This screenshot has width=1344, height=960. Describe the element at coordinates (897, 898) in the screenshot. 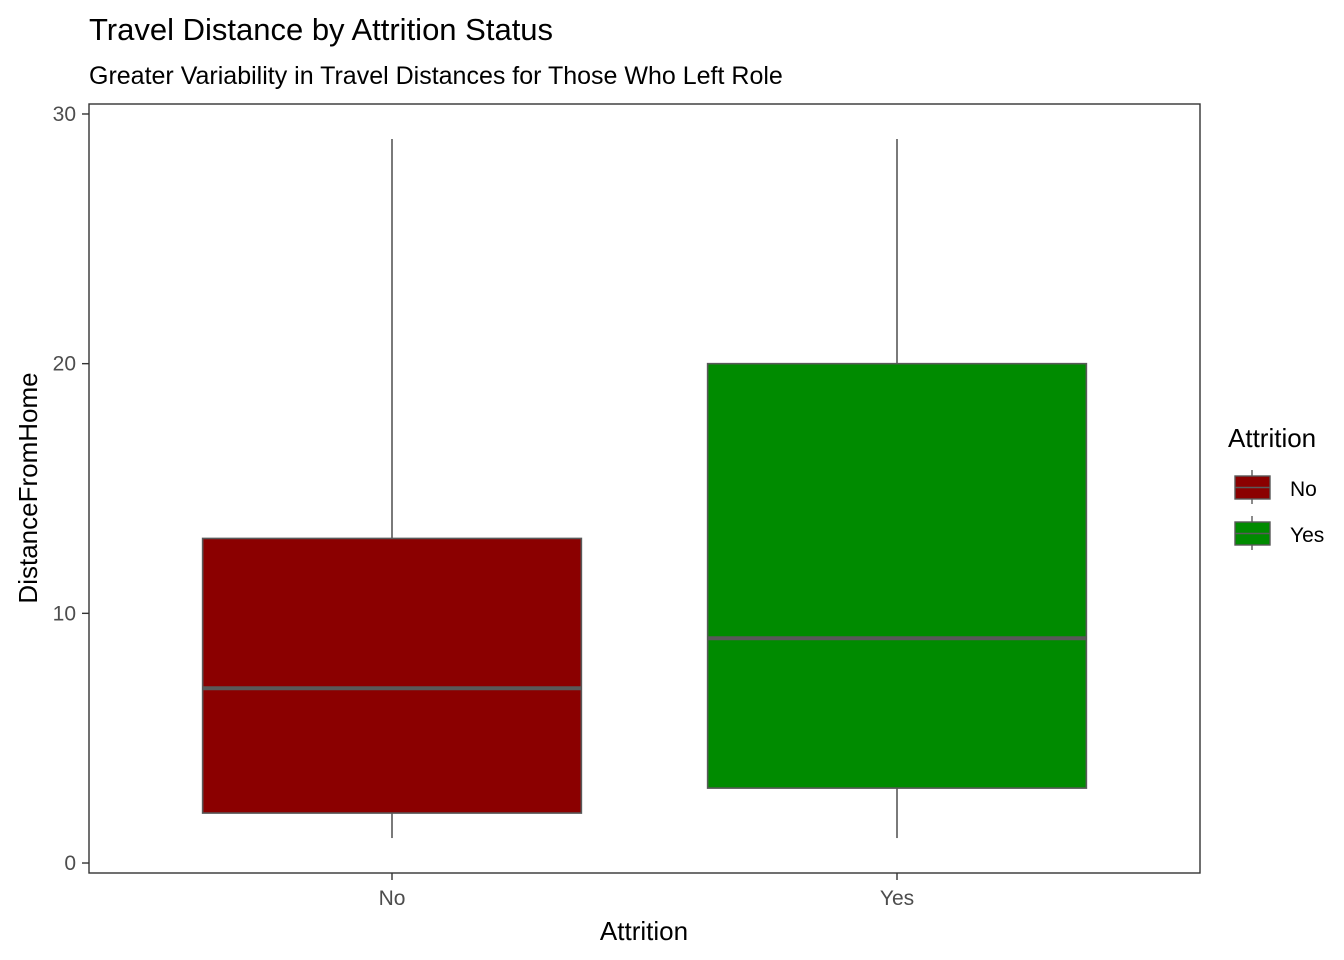

I see `x-tick-label: Yes` at that location.